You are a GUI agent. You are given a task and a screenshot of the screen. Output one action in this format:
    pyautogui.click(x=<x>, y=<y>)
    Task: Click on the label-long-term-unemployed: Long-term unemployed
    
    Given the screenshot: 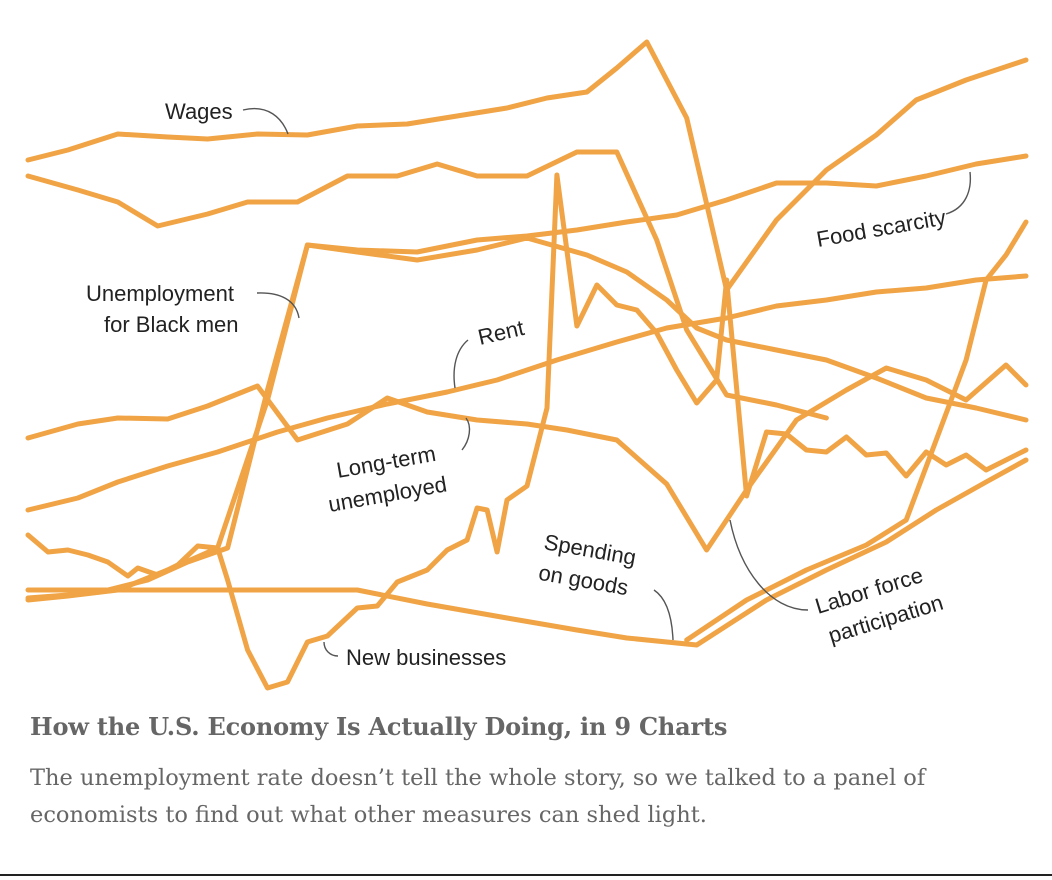 What is the action you would take?
    pyautogui.click(x=387, y=479)
    